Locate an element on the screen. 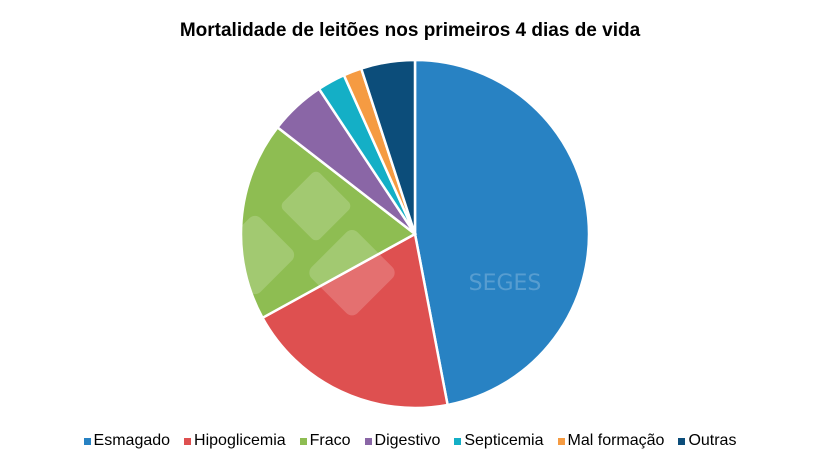 This screenshot has height=460, width=820. legend-item: Esmagado is located at coordinates (127, 441).